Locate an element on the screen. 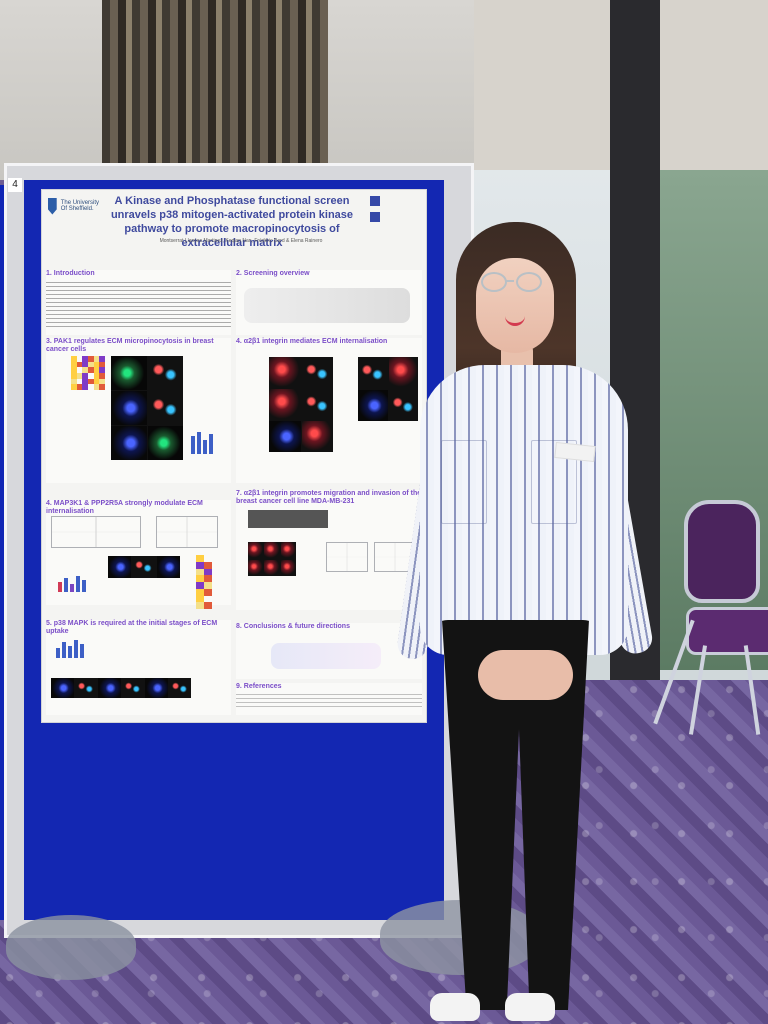 This screenshot has width=768, height=1024. funding-logo-icon is located at coordinates (375, 201).